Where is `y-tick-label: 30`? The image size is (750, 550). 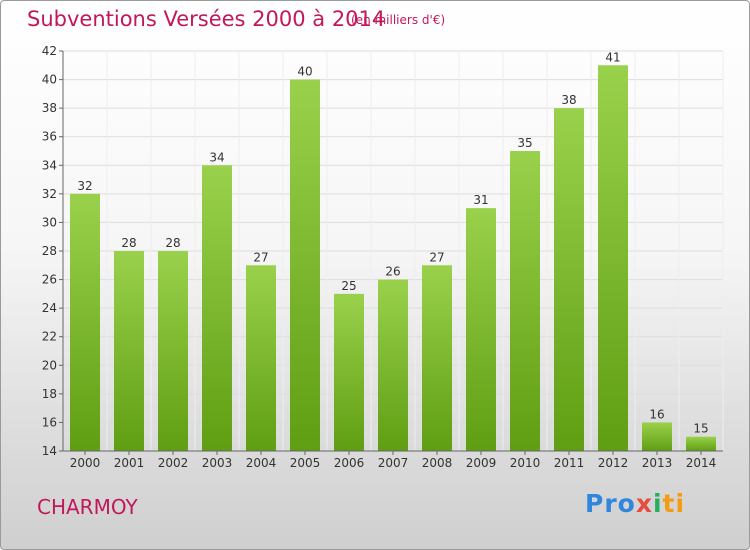
y-tick-label: 30 is located at coordinates (49, 222).